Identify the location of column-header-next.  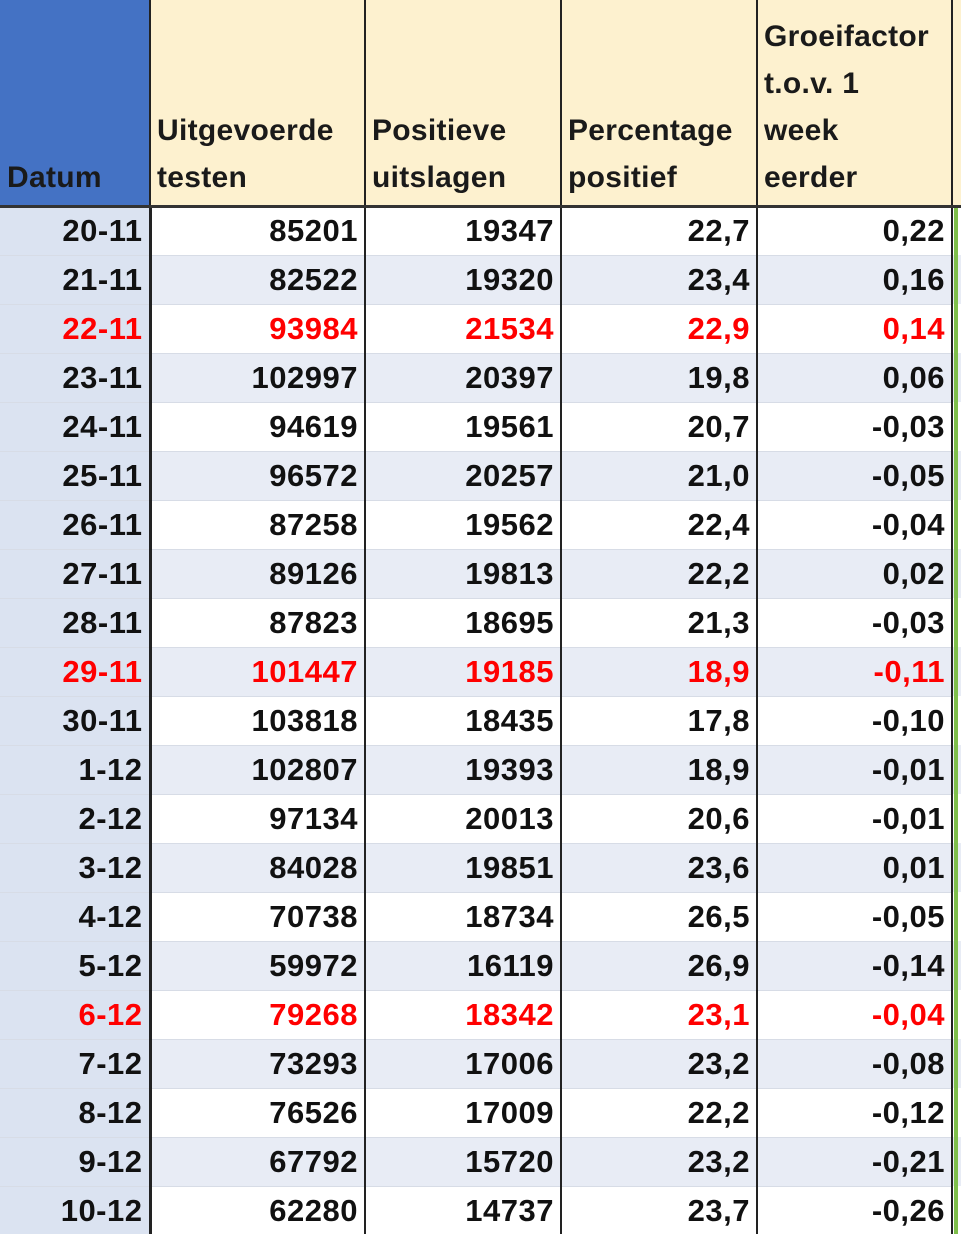
(956, 104).